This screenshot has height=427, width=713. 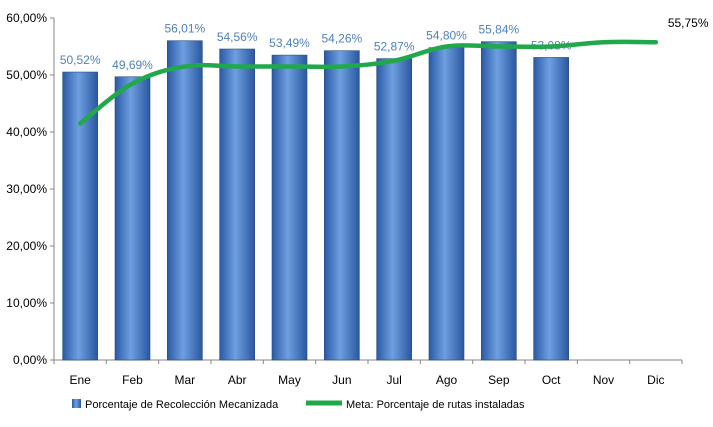 I want to click on bar-data-label: 53,49%, so click(x=289, y=43).